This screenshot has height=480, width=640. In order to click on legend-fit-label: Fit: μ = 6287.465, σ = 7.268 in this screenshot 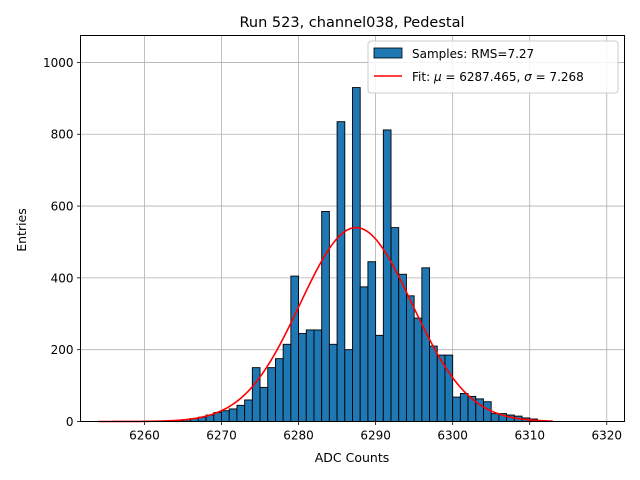, I will do `click(498, 77)`.